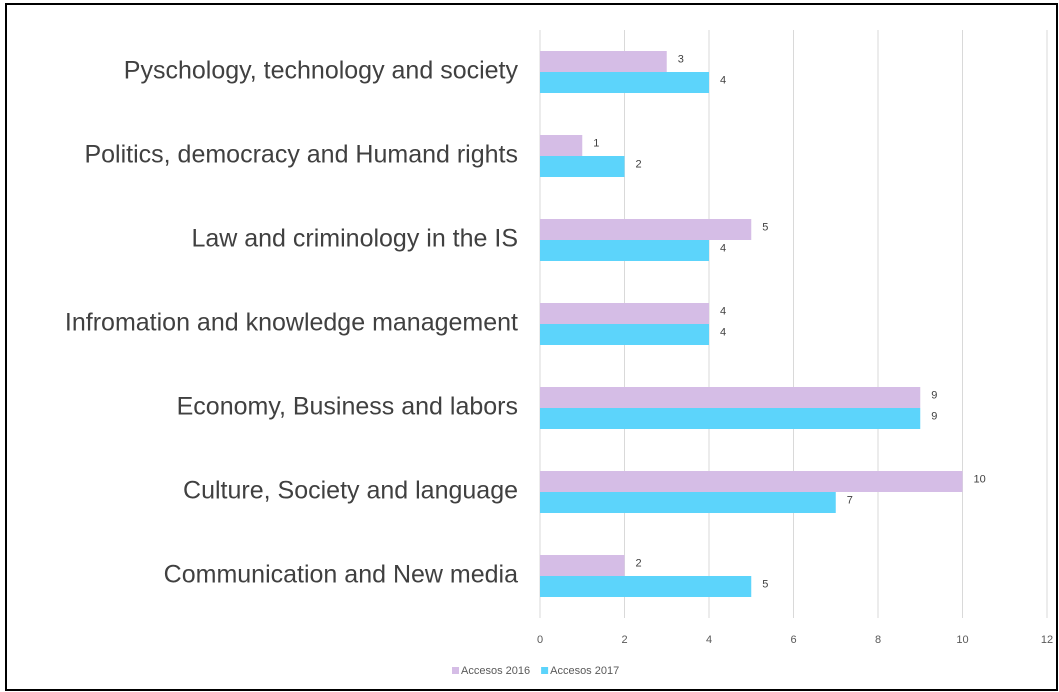  Describe the element at coordinates (584, 671) in the screenshot. I see `legend-label: Accesos 2017` at that location.